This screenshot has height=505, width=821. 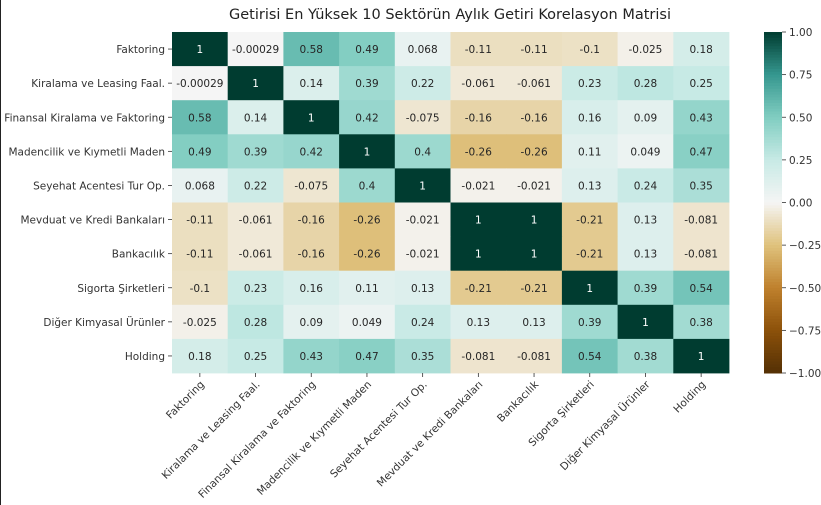 What do you see at coordinates (366, 84) in the screenshot?
I see `cell-value-label: 0.39` at bounding box center [366, 84].